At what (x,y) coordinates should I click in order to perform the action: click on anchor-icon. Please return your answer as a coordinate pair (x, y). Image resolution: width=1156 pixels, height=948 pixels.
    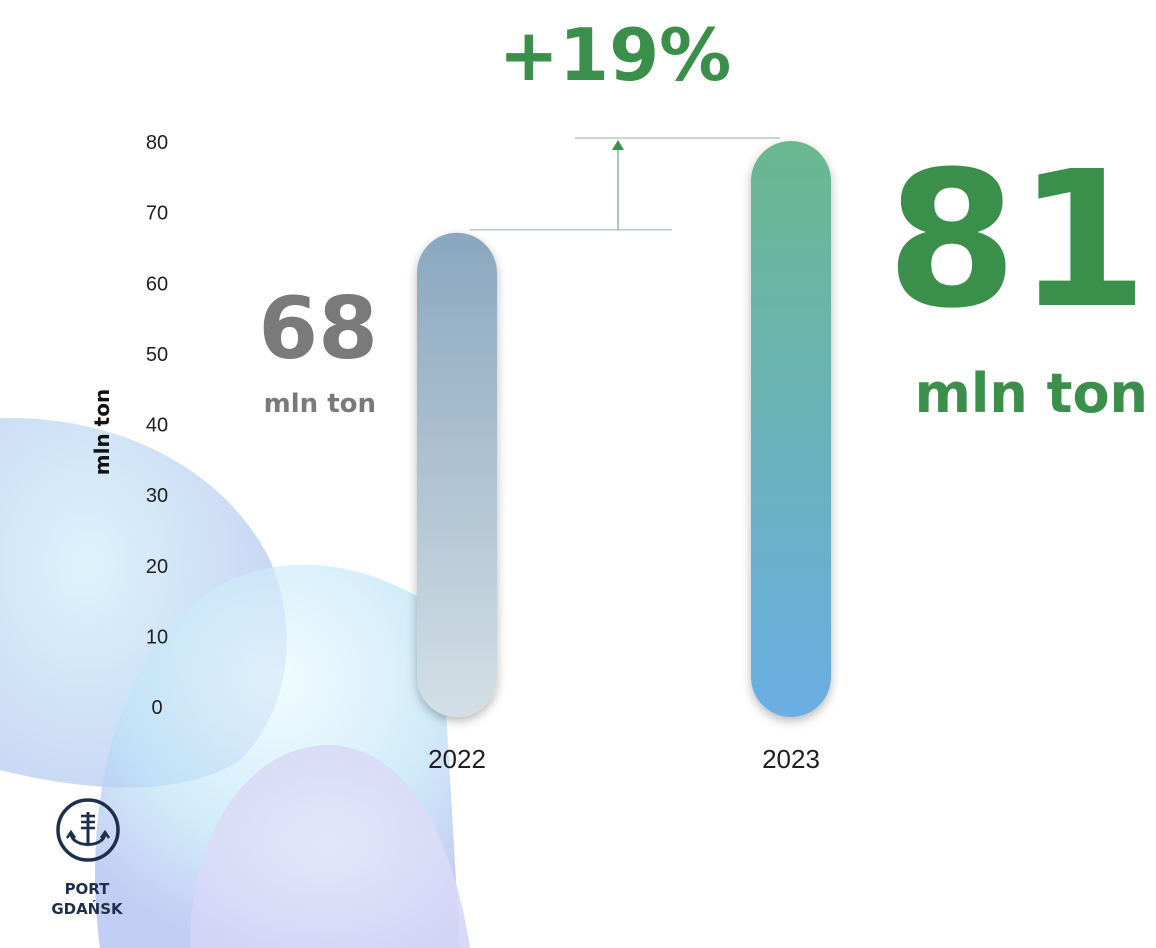
    Looking at the image, I should click on (88, 830).